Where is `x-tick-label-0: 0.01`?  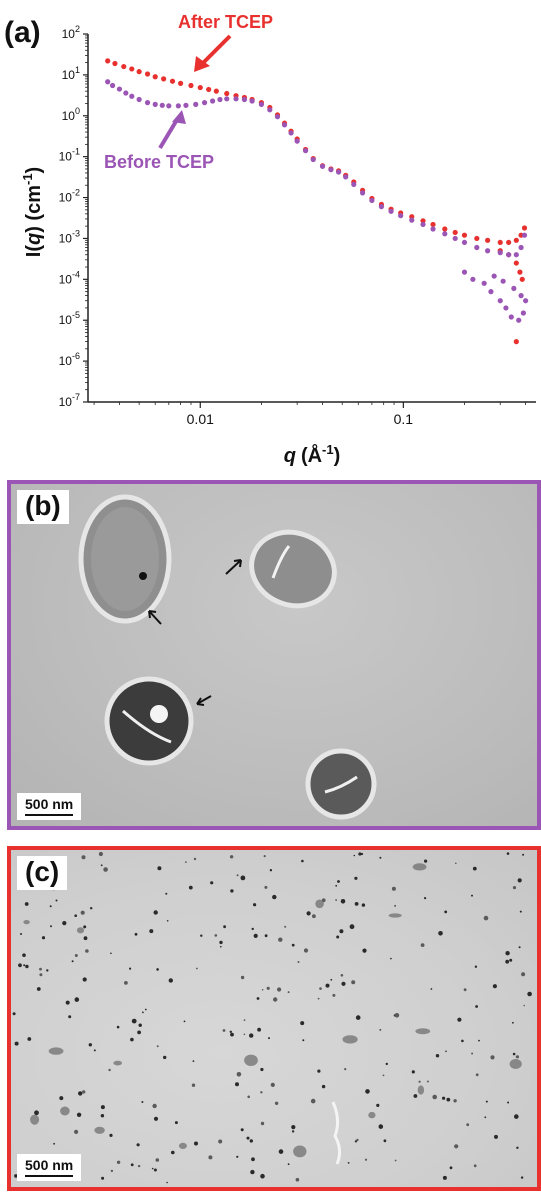 x-tick-label-0: 0.01 is located at coordinates (200, 419).